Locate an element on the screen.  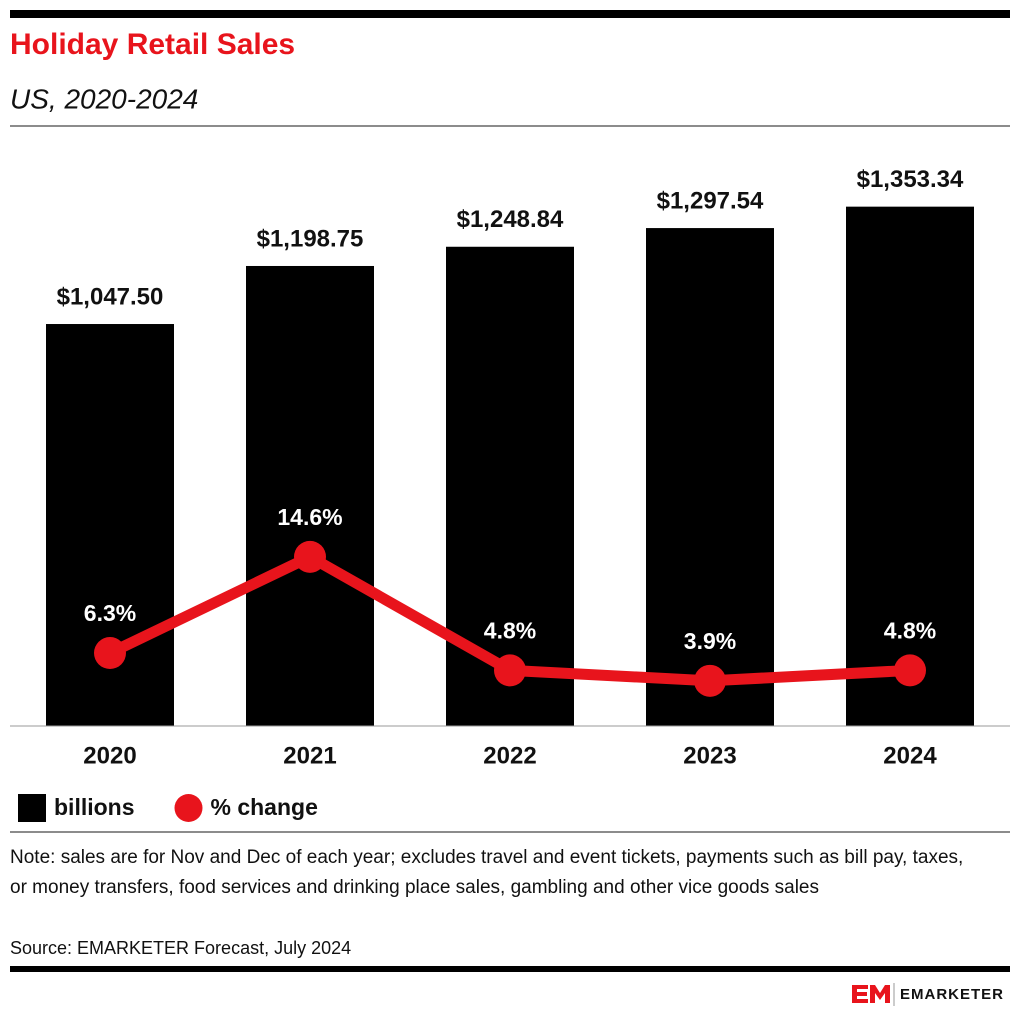
x-tick-label: 2020 is located at coordinates (109, 755).